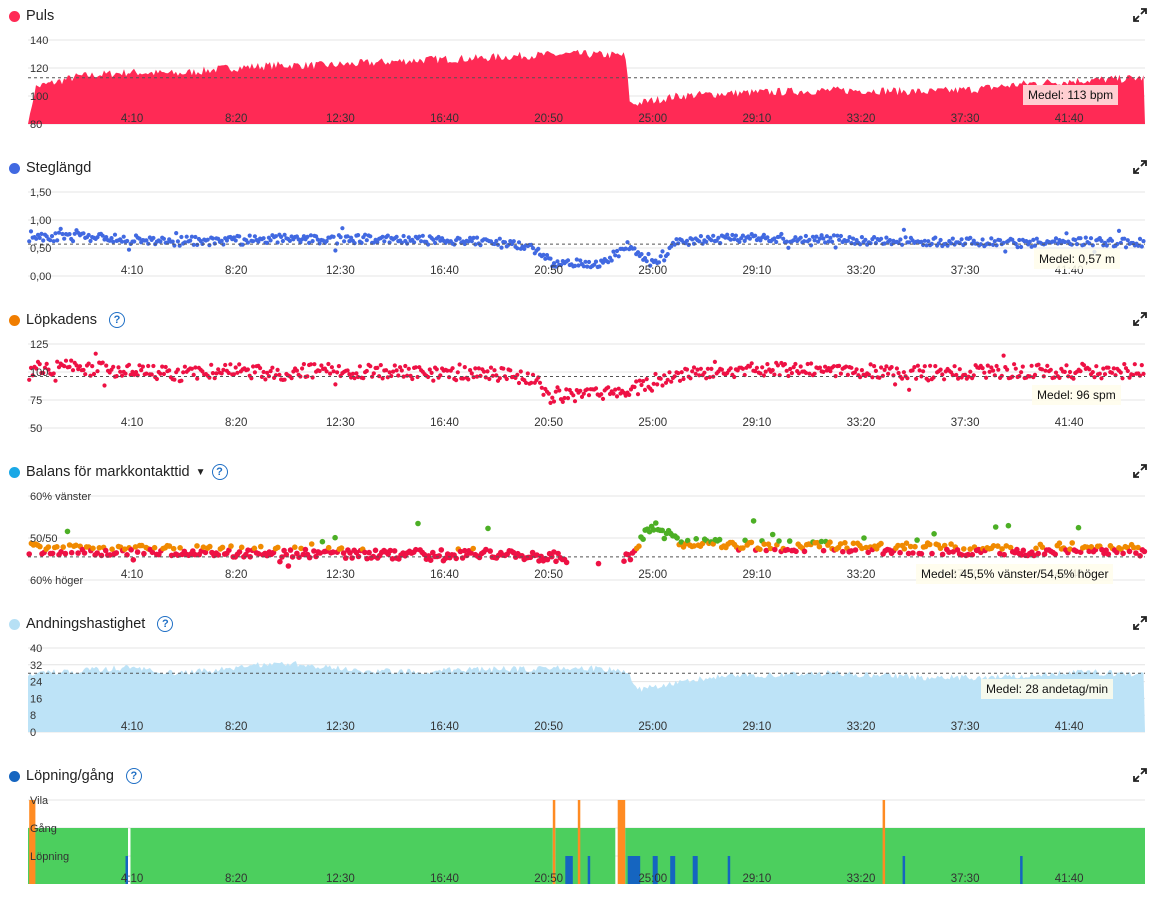 The image size is (1159, 914). Describe the element at coordinates (39, 373) in the screenshot. I see `y-tick-label: 100` at that location.